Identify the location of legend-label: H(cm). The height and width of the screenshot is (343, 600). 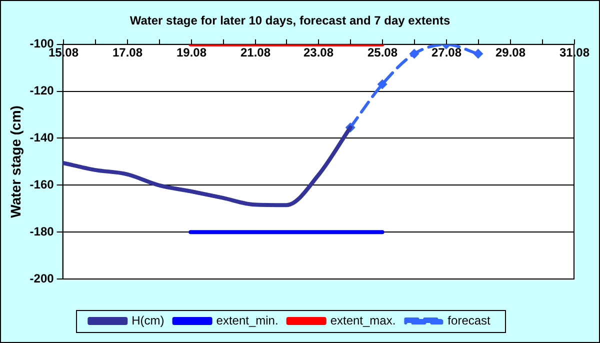
(148, 320).